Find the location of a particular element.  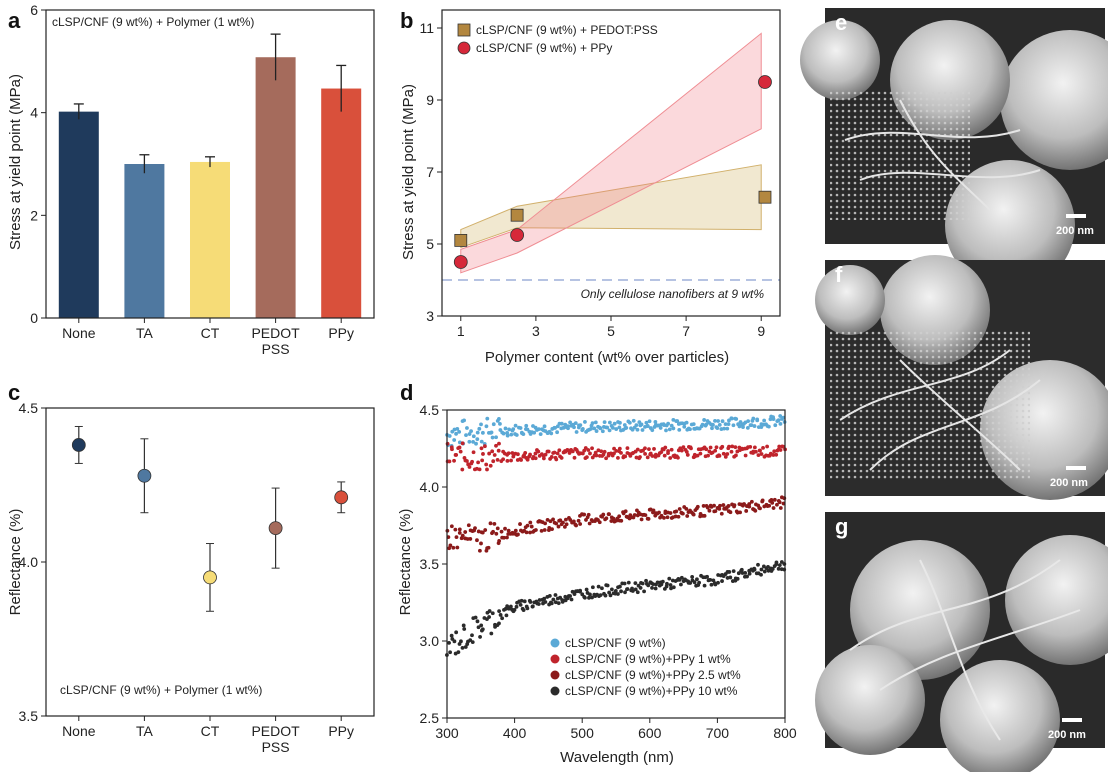

c-xtick-label-2-0: CT is located at coordinates (210, 731).